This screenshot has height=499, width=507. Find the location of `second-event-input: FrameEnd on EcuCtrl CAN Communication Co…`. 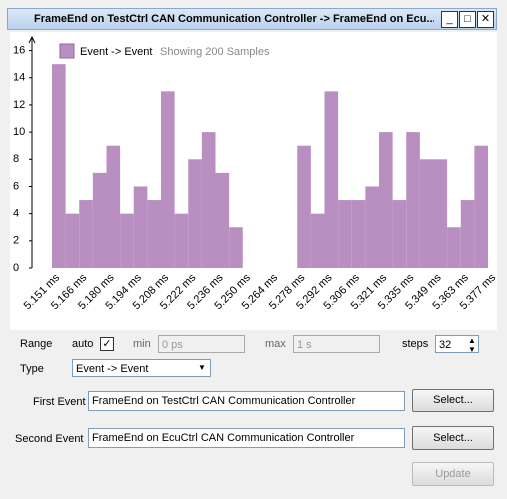

second-event-input: FrameEnd on EcuCtrl CAN Communication Co… is located at coordinates (246, 438).